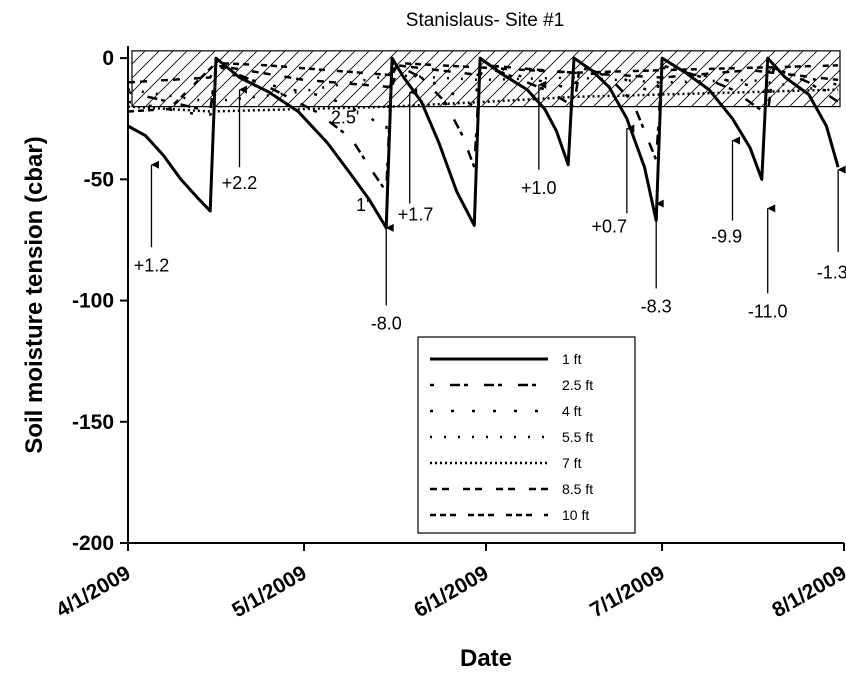  I want to click on annotation-label: +0.7, so click(609, 227).